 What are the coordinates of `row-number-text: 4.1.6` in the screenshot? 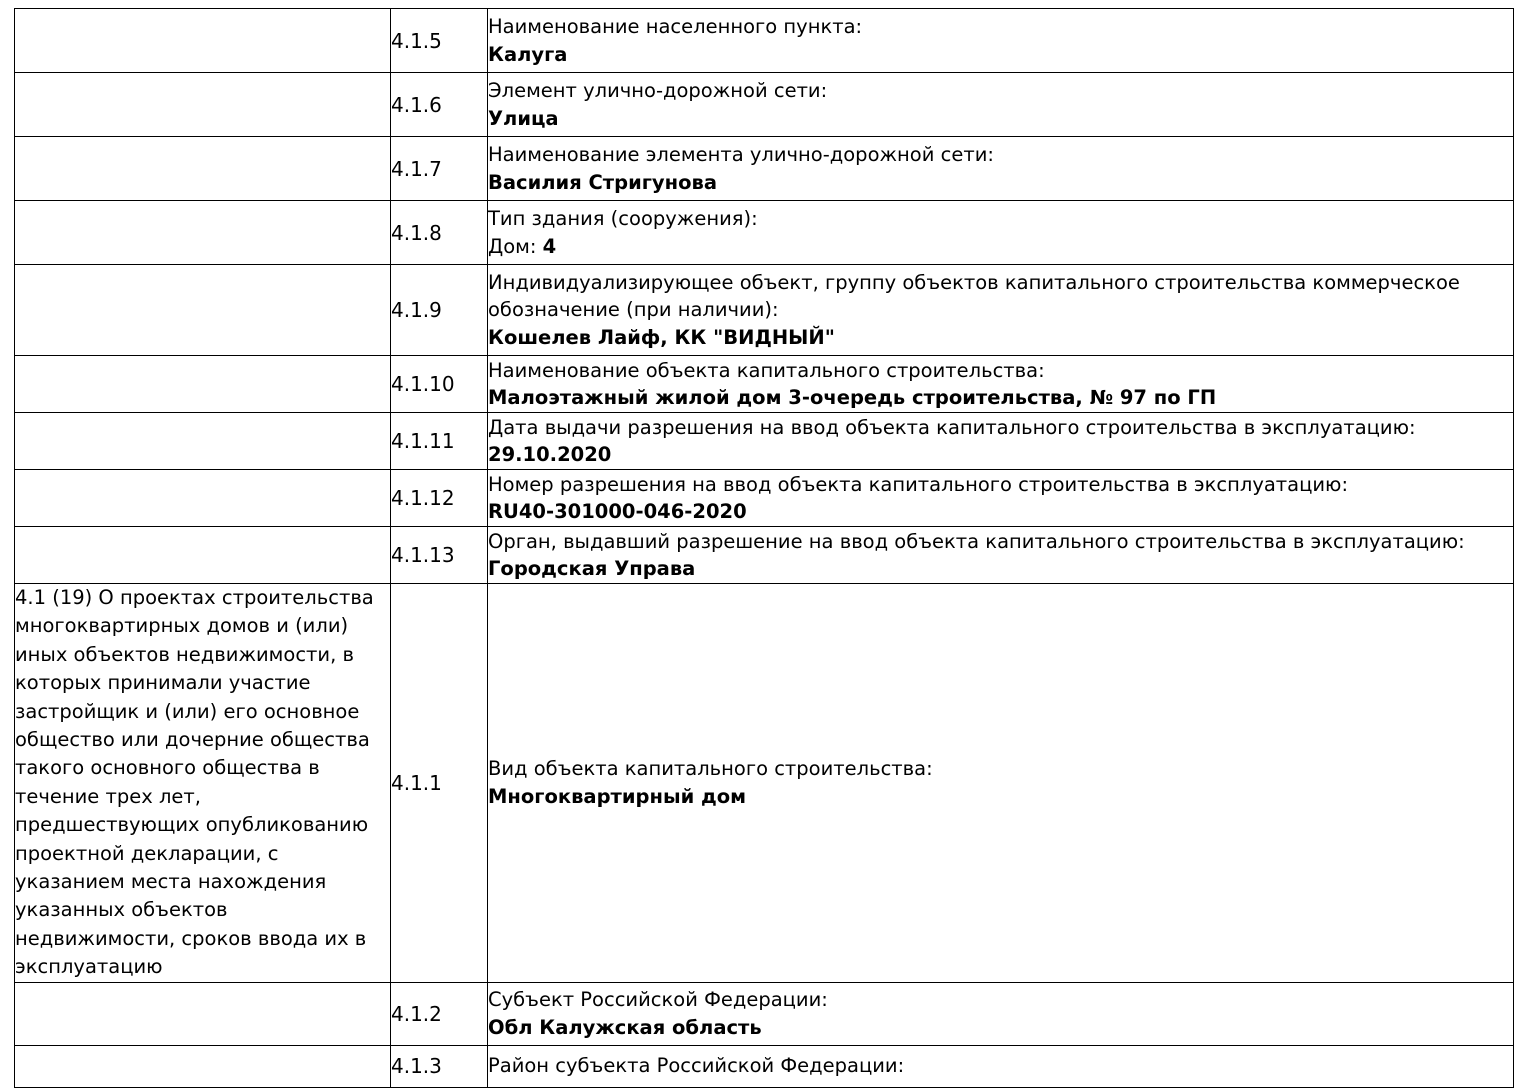 It's located at (416, 104).